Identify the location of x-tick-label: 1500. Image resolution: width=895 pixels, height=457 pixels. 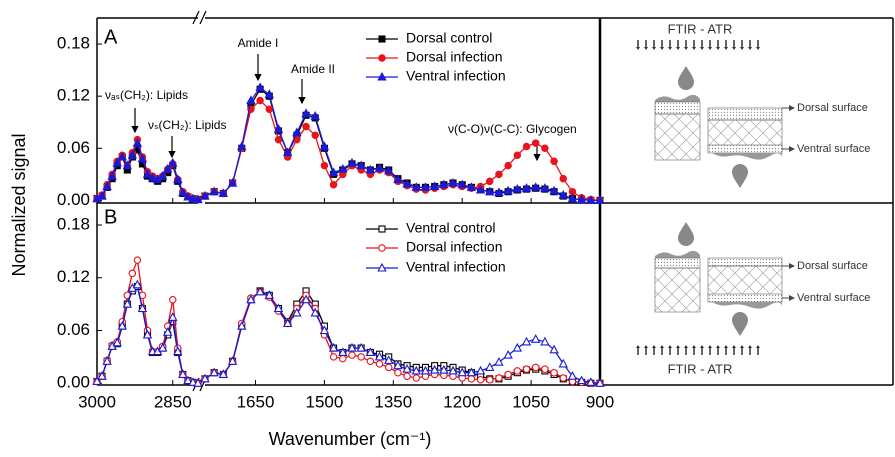
(325, 401).